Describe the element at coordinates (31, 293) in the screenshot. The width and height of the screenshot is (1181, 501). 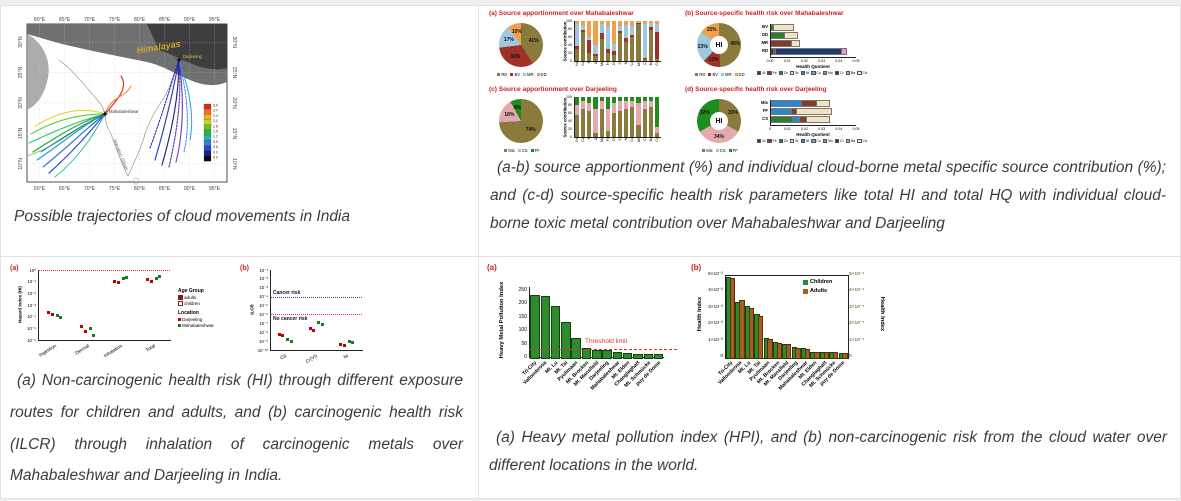
I see `y-tick: 10⁻²` at that location.